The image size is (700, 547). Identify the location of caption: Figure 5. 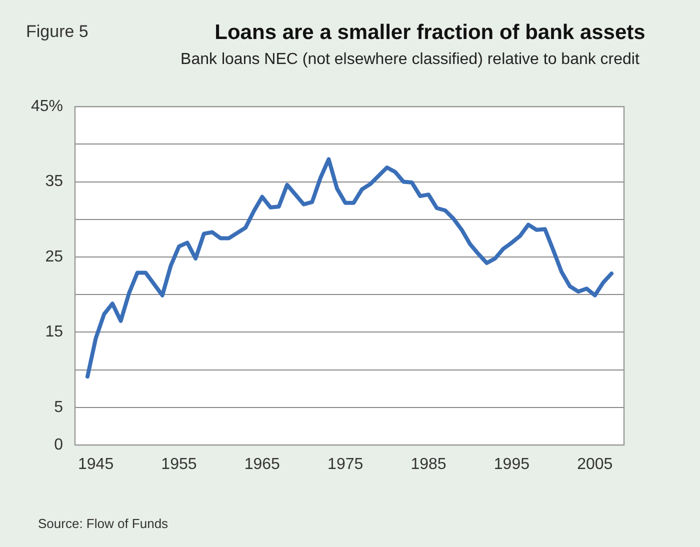
(57, 32).